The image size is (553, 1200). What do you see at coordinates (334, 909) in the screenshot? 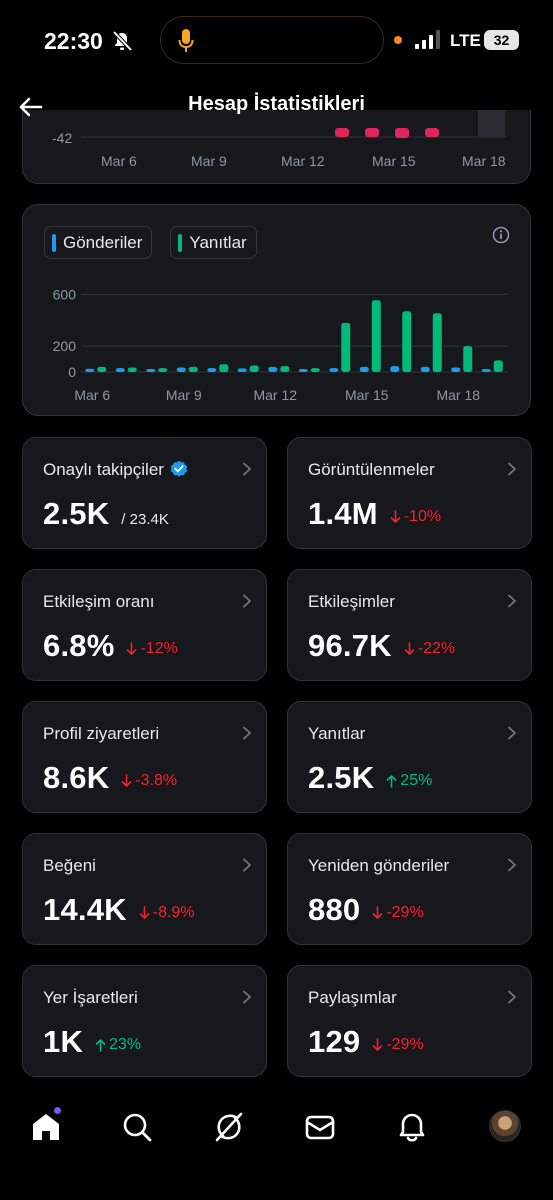
I see `stat-value: 880` at bounding box center [334, 909].